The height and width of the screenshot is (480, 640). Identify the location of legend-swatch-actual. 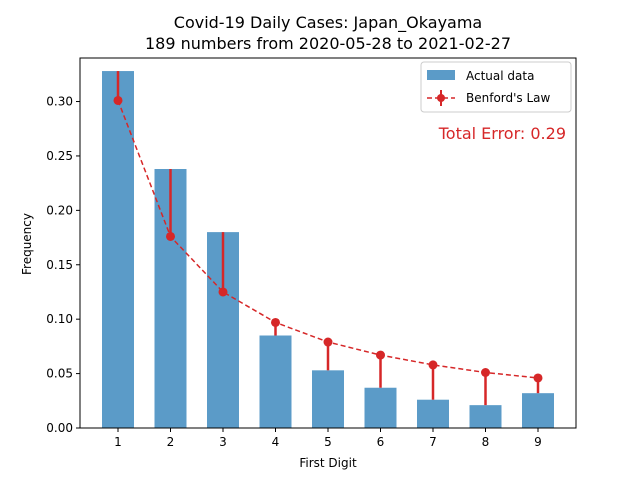
(441, 75).